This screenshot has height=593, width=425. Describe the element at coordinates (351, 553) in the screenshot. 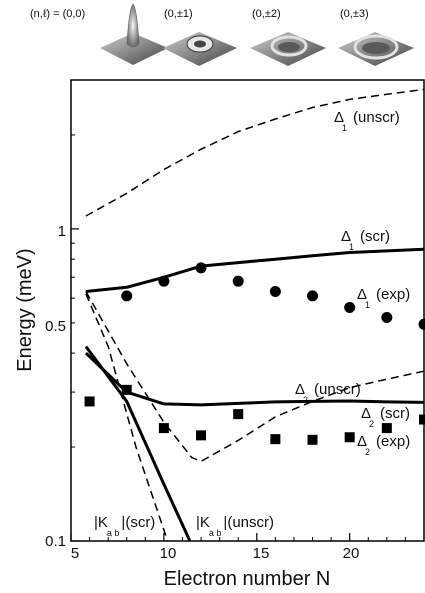

I see `x-tick-label-20: 20` at that location.